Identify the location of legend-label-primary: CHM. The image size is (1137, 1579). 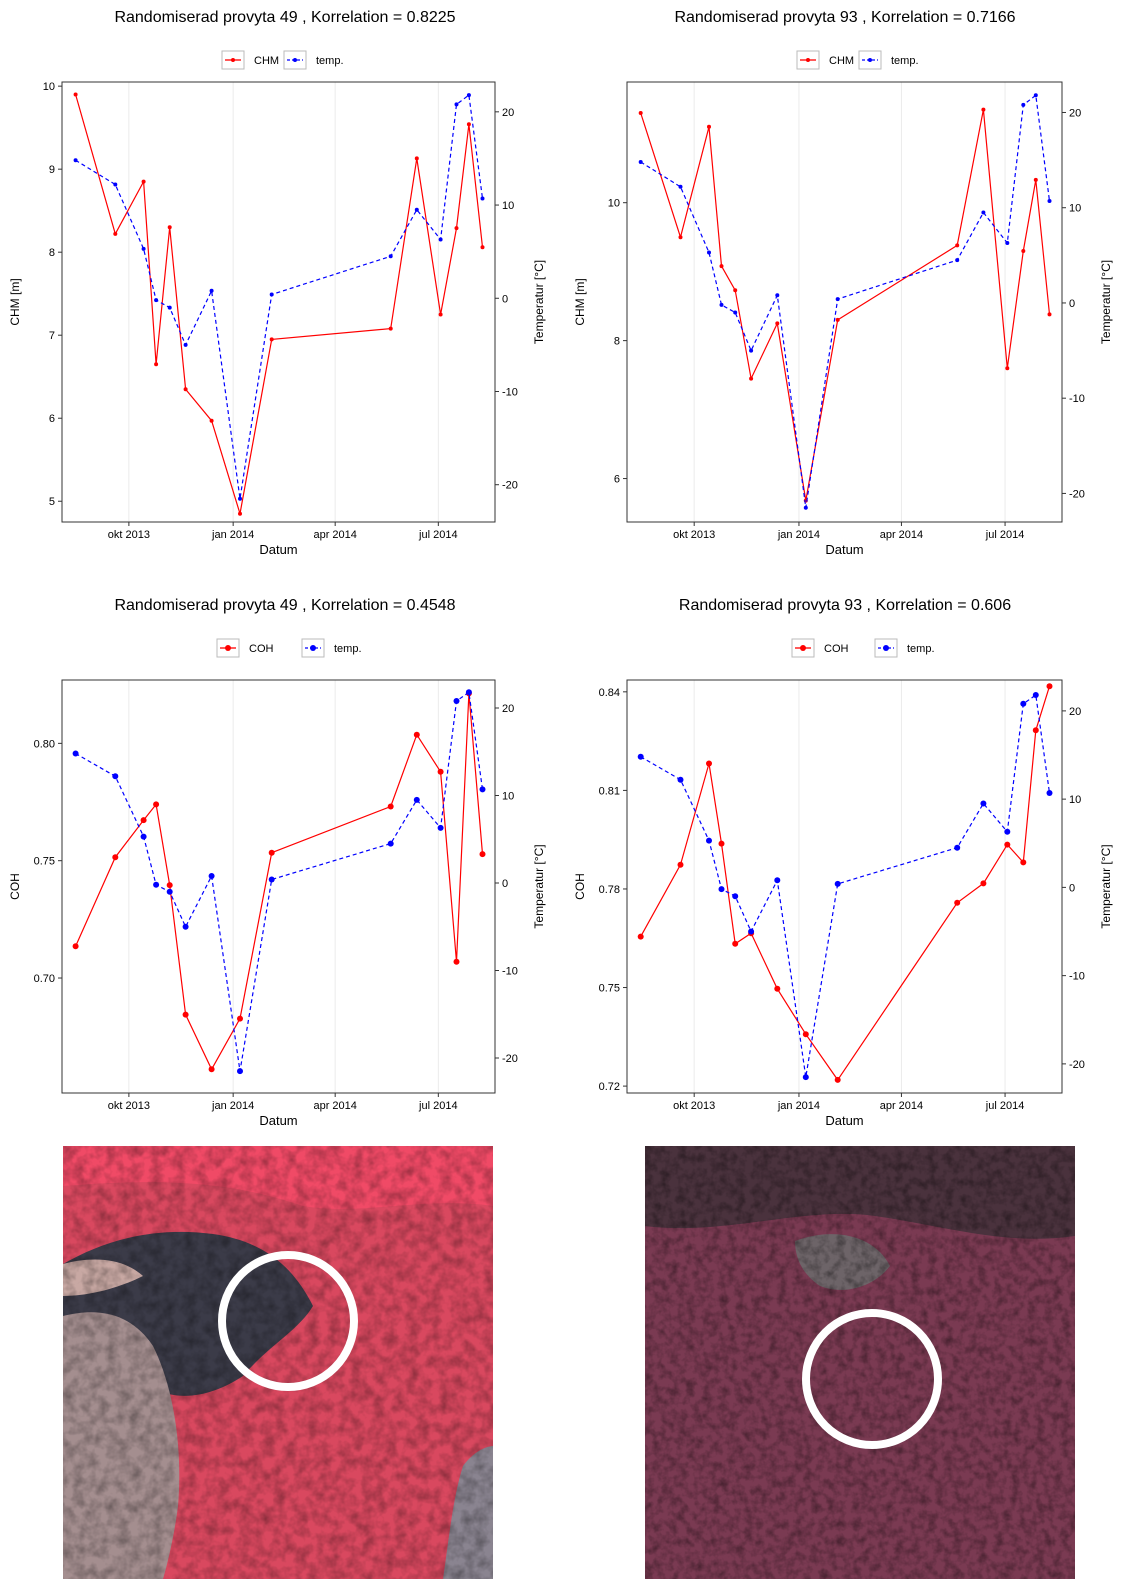
(841, 61).